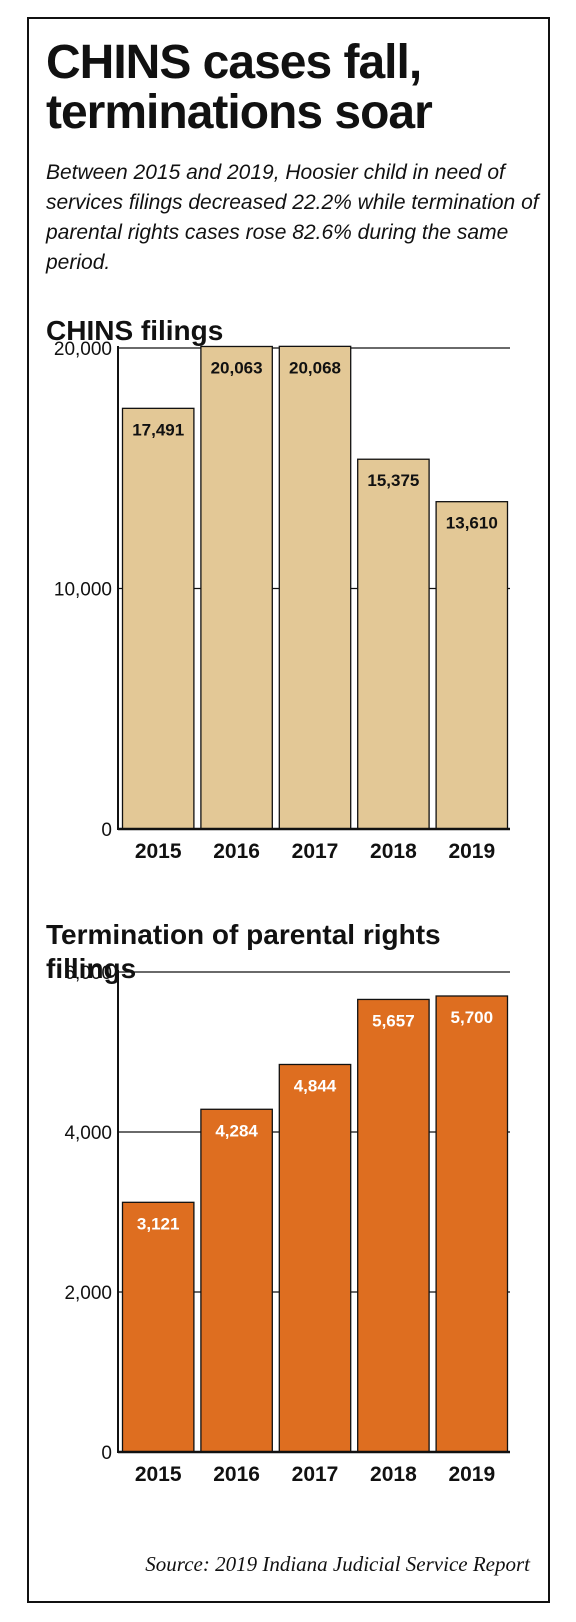 Image resolution: width=576 pixels, height=1622 pixels. What do you see at coordinates (158, 1223) in the screenshot?
I see `termination-data-label: 3,121` at bounding box center [158, 1223].